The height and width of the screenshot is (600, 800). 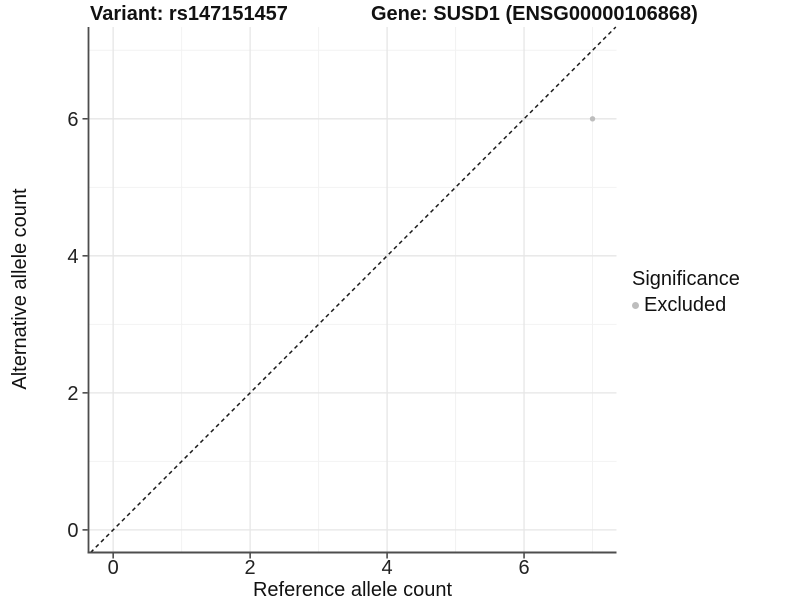 I want to click on legend-item-label: Excluded, so click(x=685, y=305).